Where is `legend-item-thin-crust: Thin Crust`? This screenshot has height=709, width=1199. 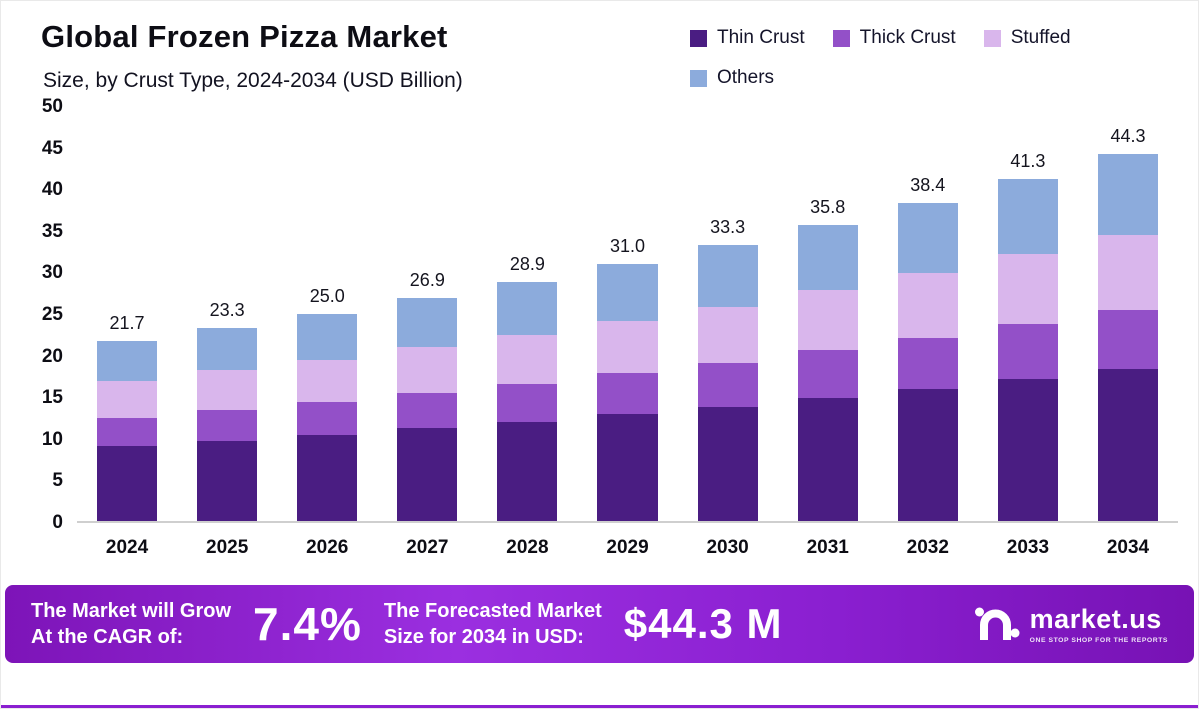 legend-item-thin-crust: Thin Crust is located at coordinates (747, 38).